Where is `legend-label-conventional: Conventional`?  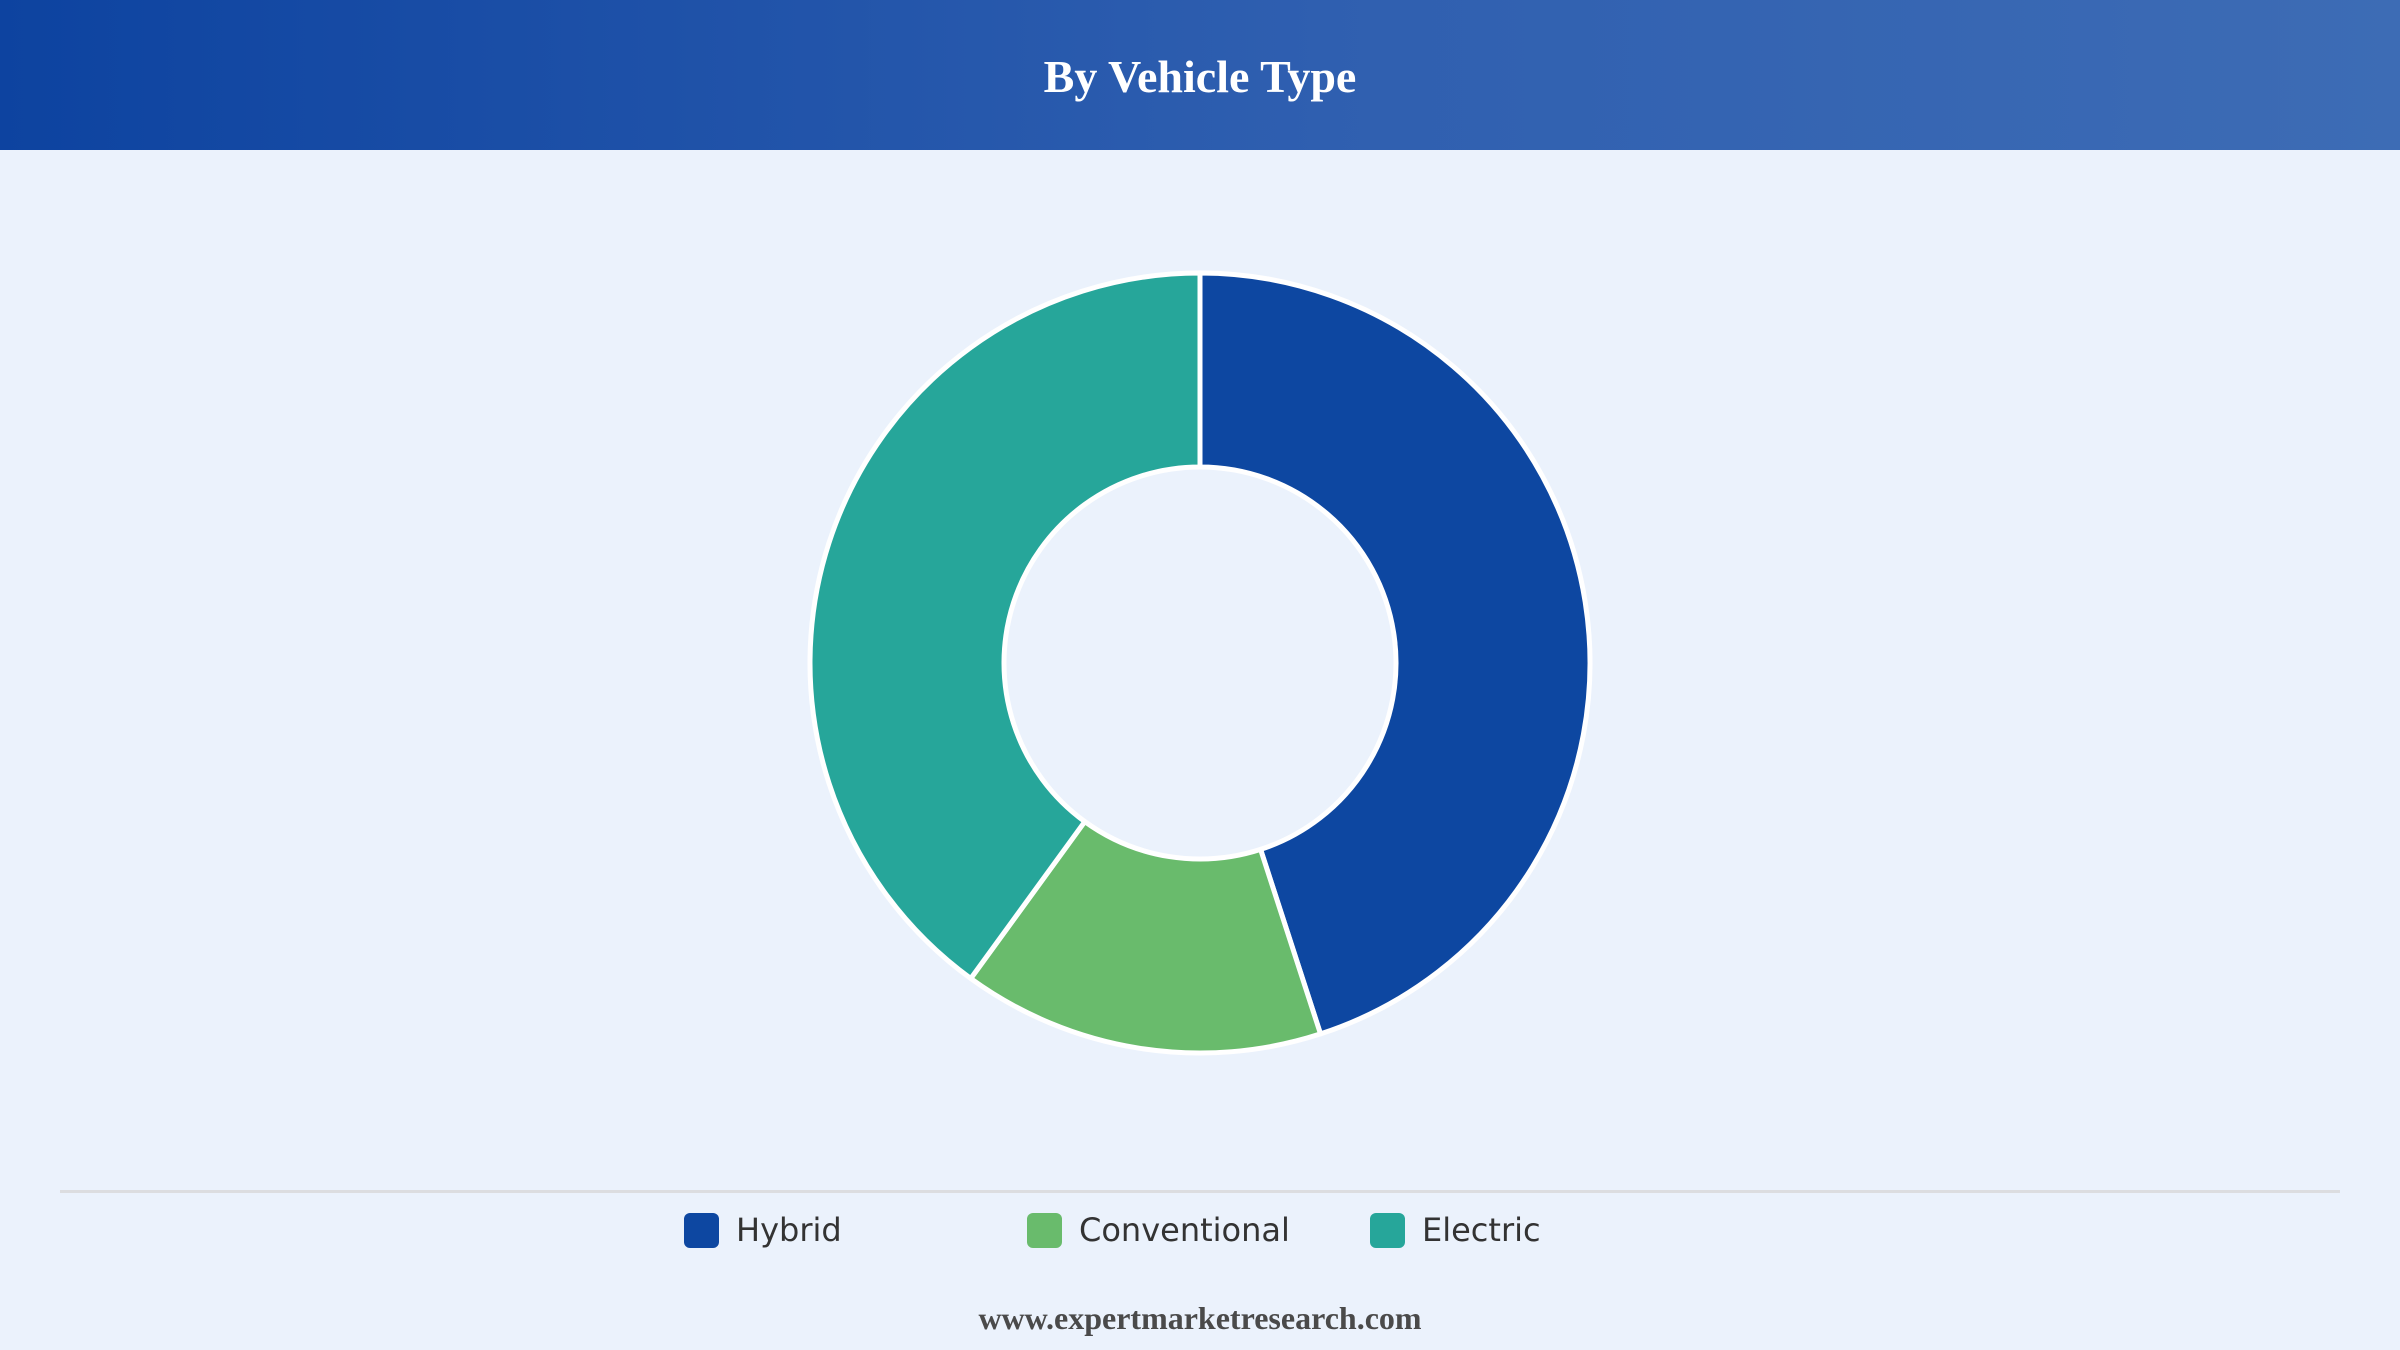 legend-label-conventional: Conventional is located at coordinates (1184, 1230).